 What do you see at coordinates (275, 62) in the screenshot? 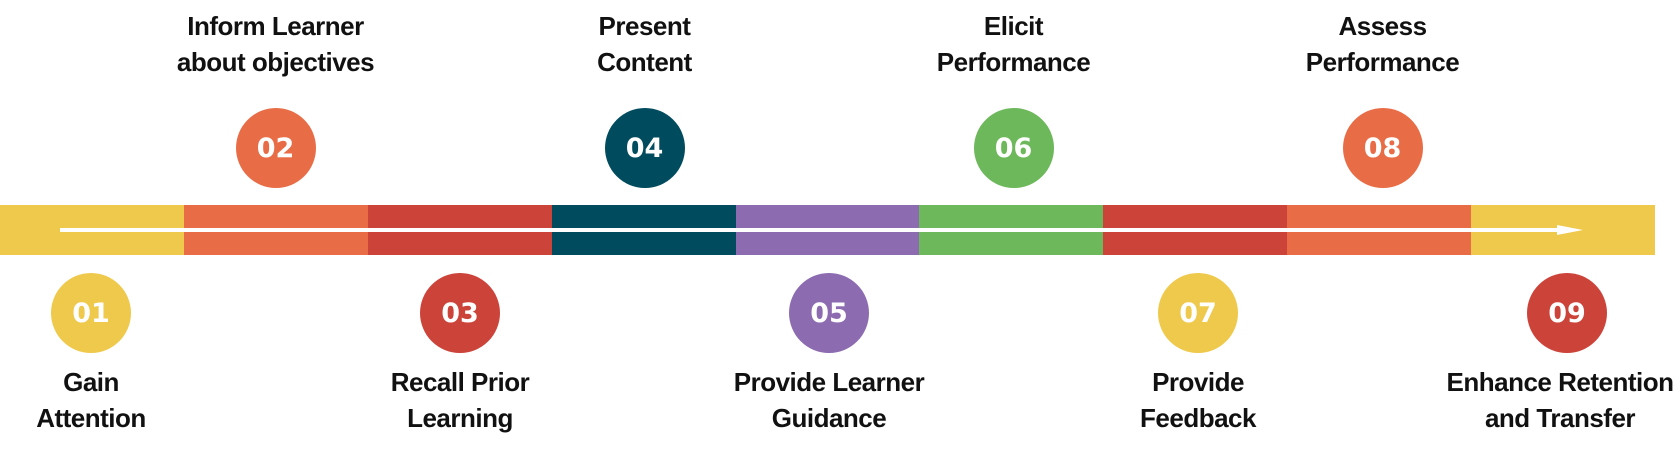
I see `step-label-line2: about objectives` at bounding box center [275, 62].